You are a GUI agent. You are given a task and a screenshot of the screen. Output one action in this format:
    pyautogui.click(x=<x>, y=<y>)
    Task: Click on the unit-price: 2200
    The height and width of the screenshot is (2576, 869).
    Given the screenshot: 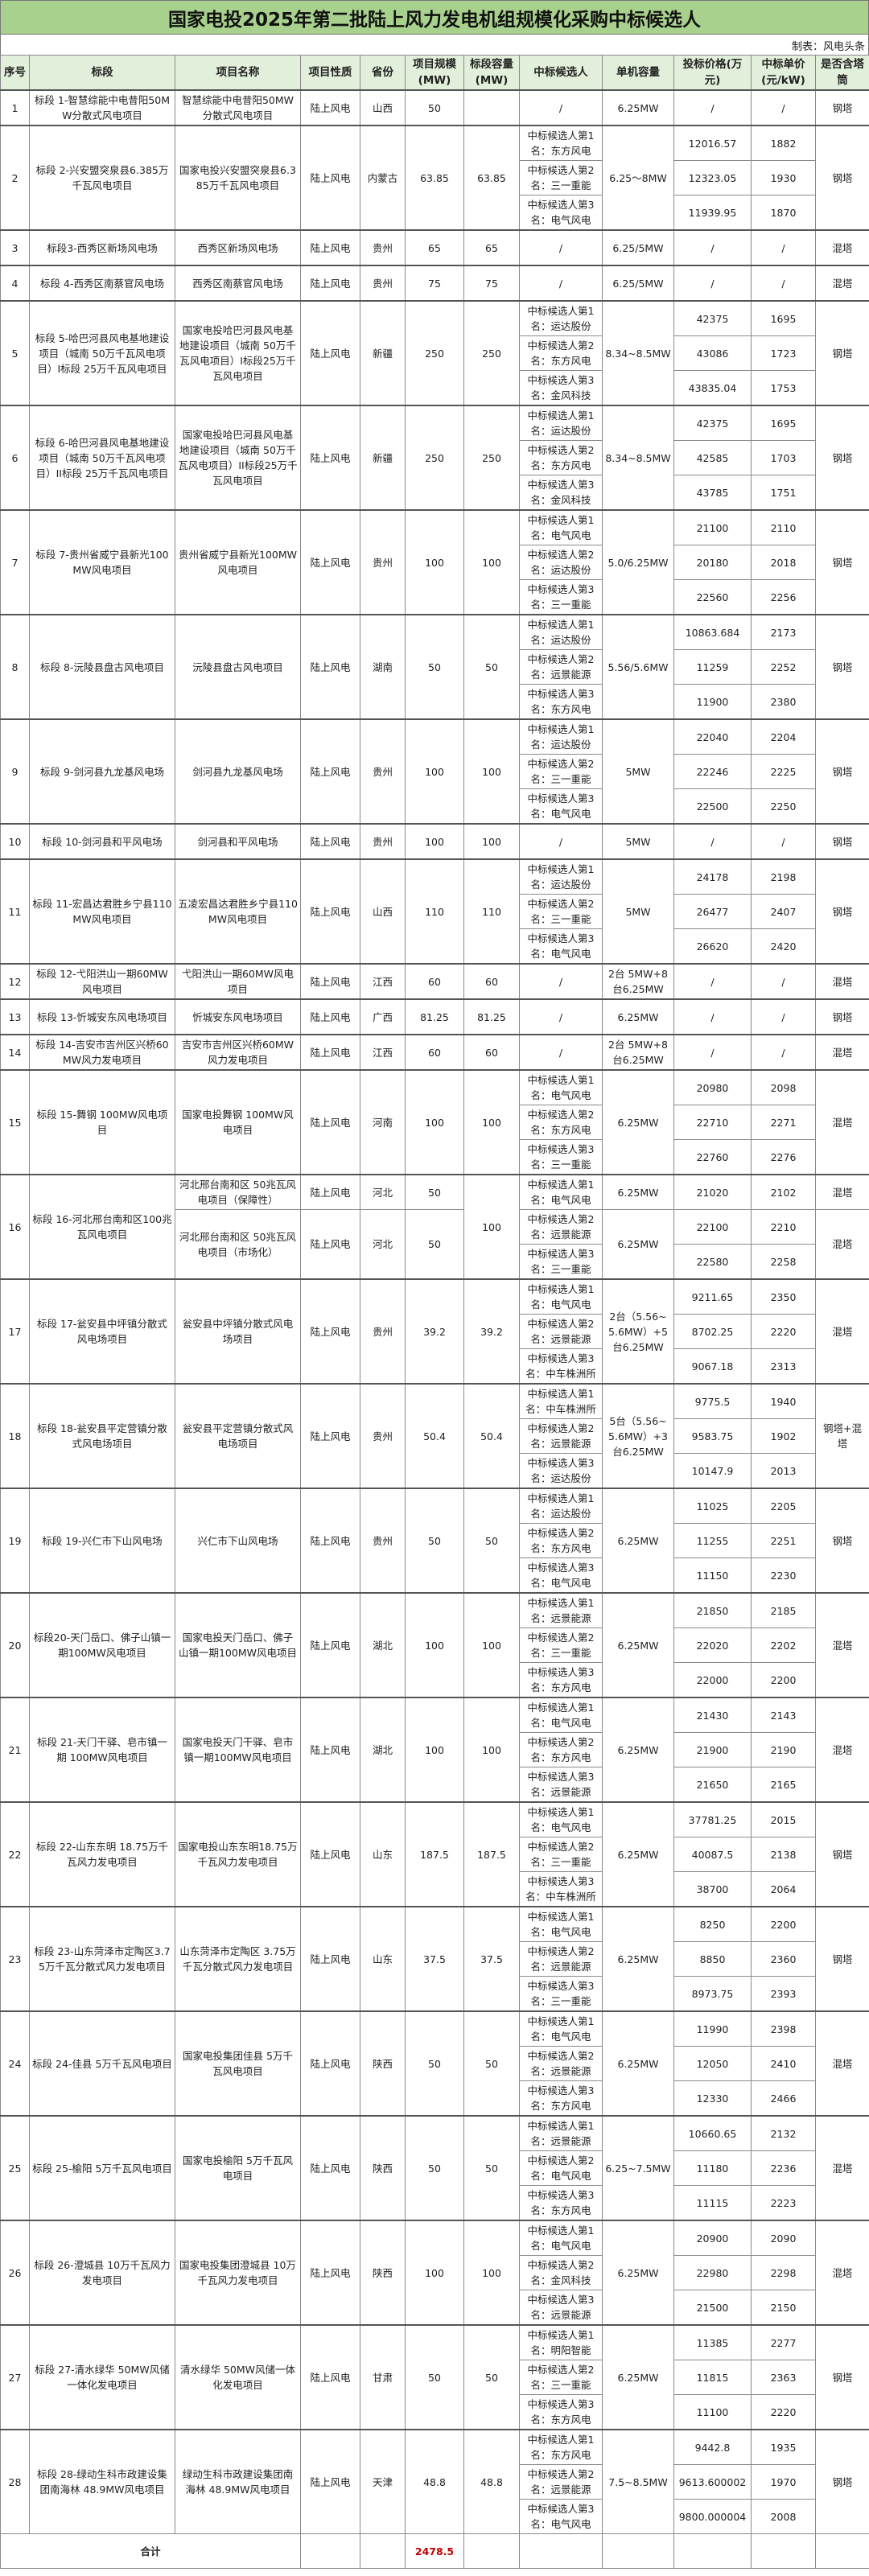 What is the action you would take?
    pyautogui.click(x=783, y=1924)
    